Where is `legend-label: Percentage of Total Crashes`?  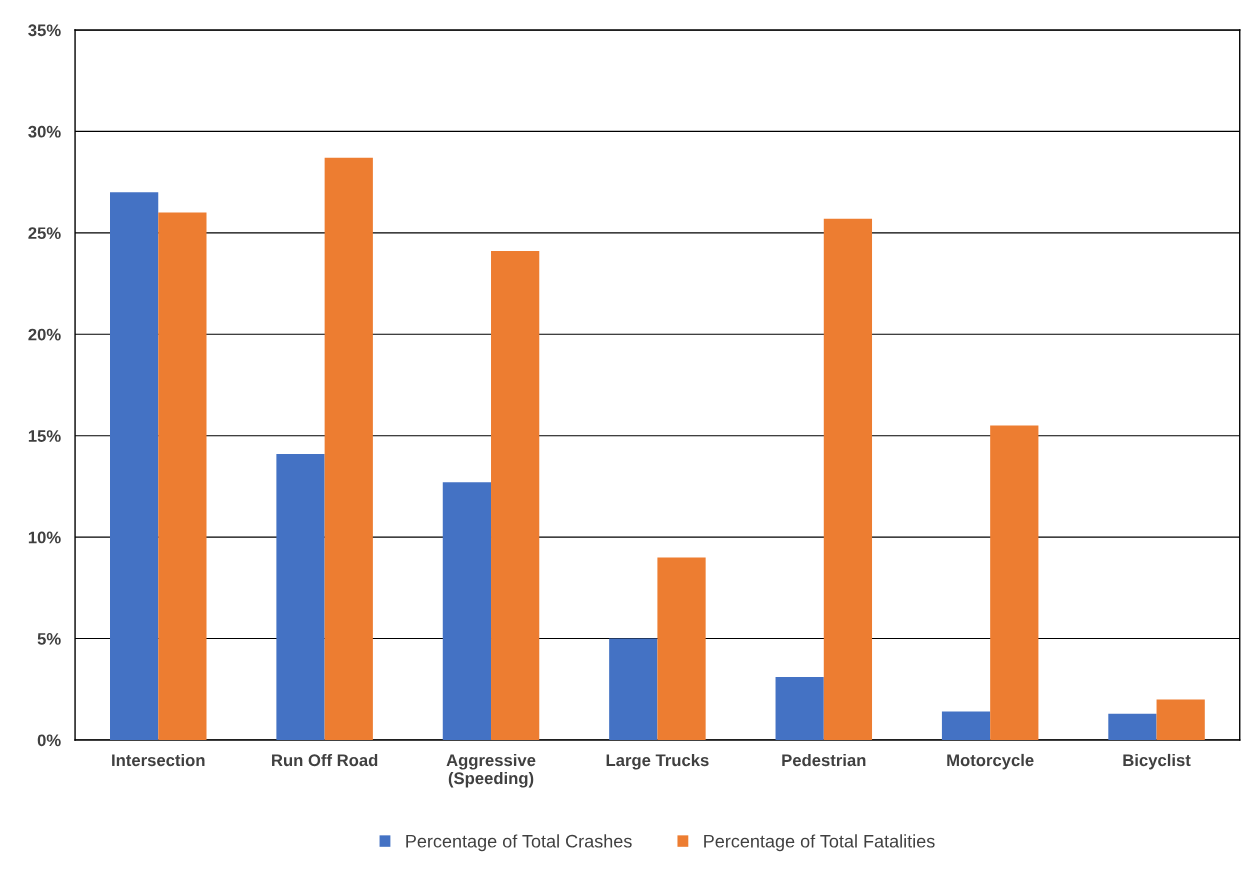
legend-label: Percentage of Total Crashes is located at coordinates (519, 843).